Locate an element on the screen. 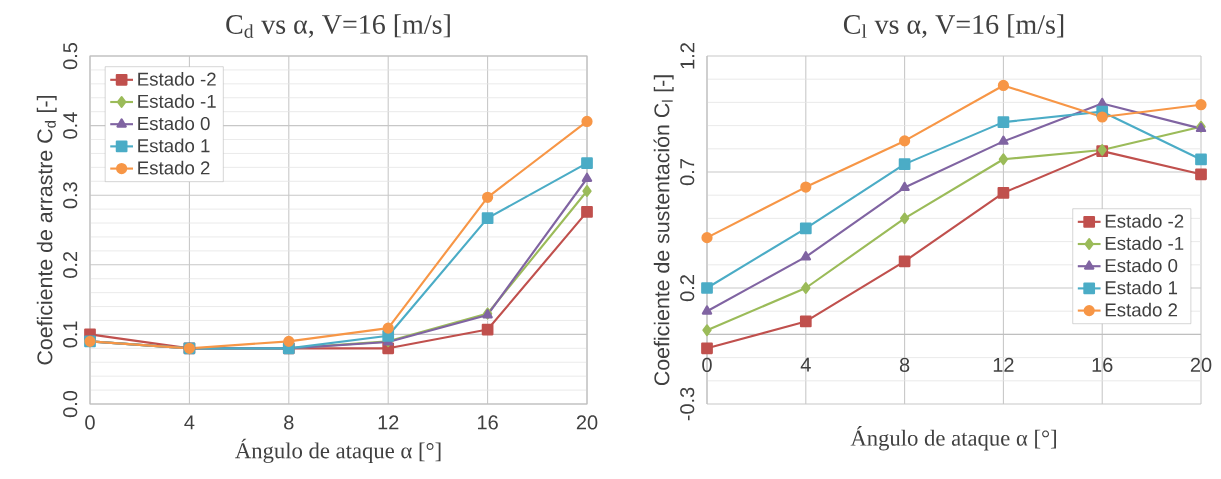  y-tick-label: 0.3 is located at coordinates (70, 195).